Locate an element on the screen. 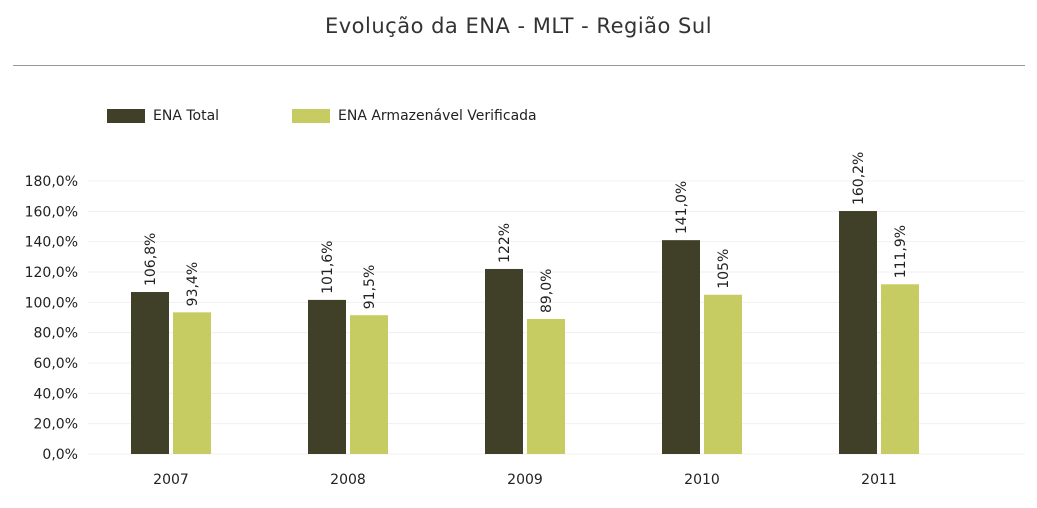  data-label-ena-armazenavel: 91,5% is located at coordinates (370, 287).